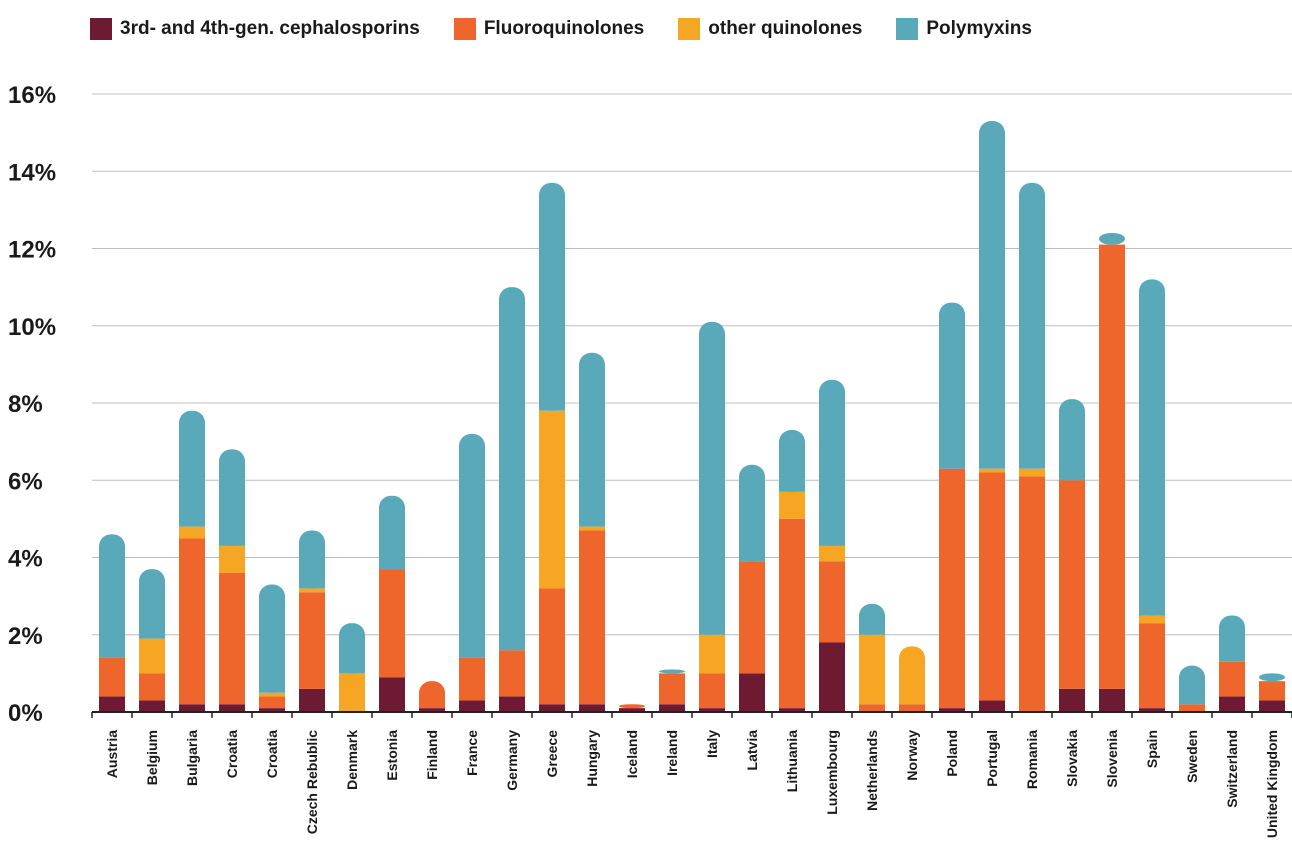 This screenshot has height=861, width=1292. I want to click on legend-label-other-quinolones: other quinolones, so click(785, 28).